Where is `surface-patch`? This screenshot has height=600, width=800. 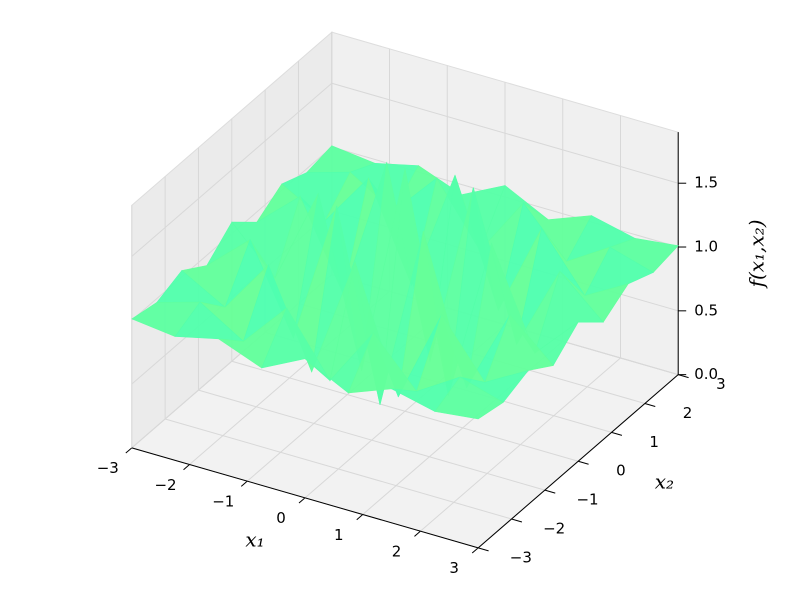
surface-patch is located at coordinates (469, 398).